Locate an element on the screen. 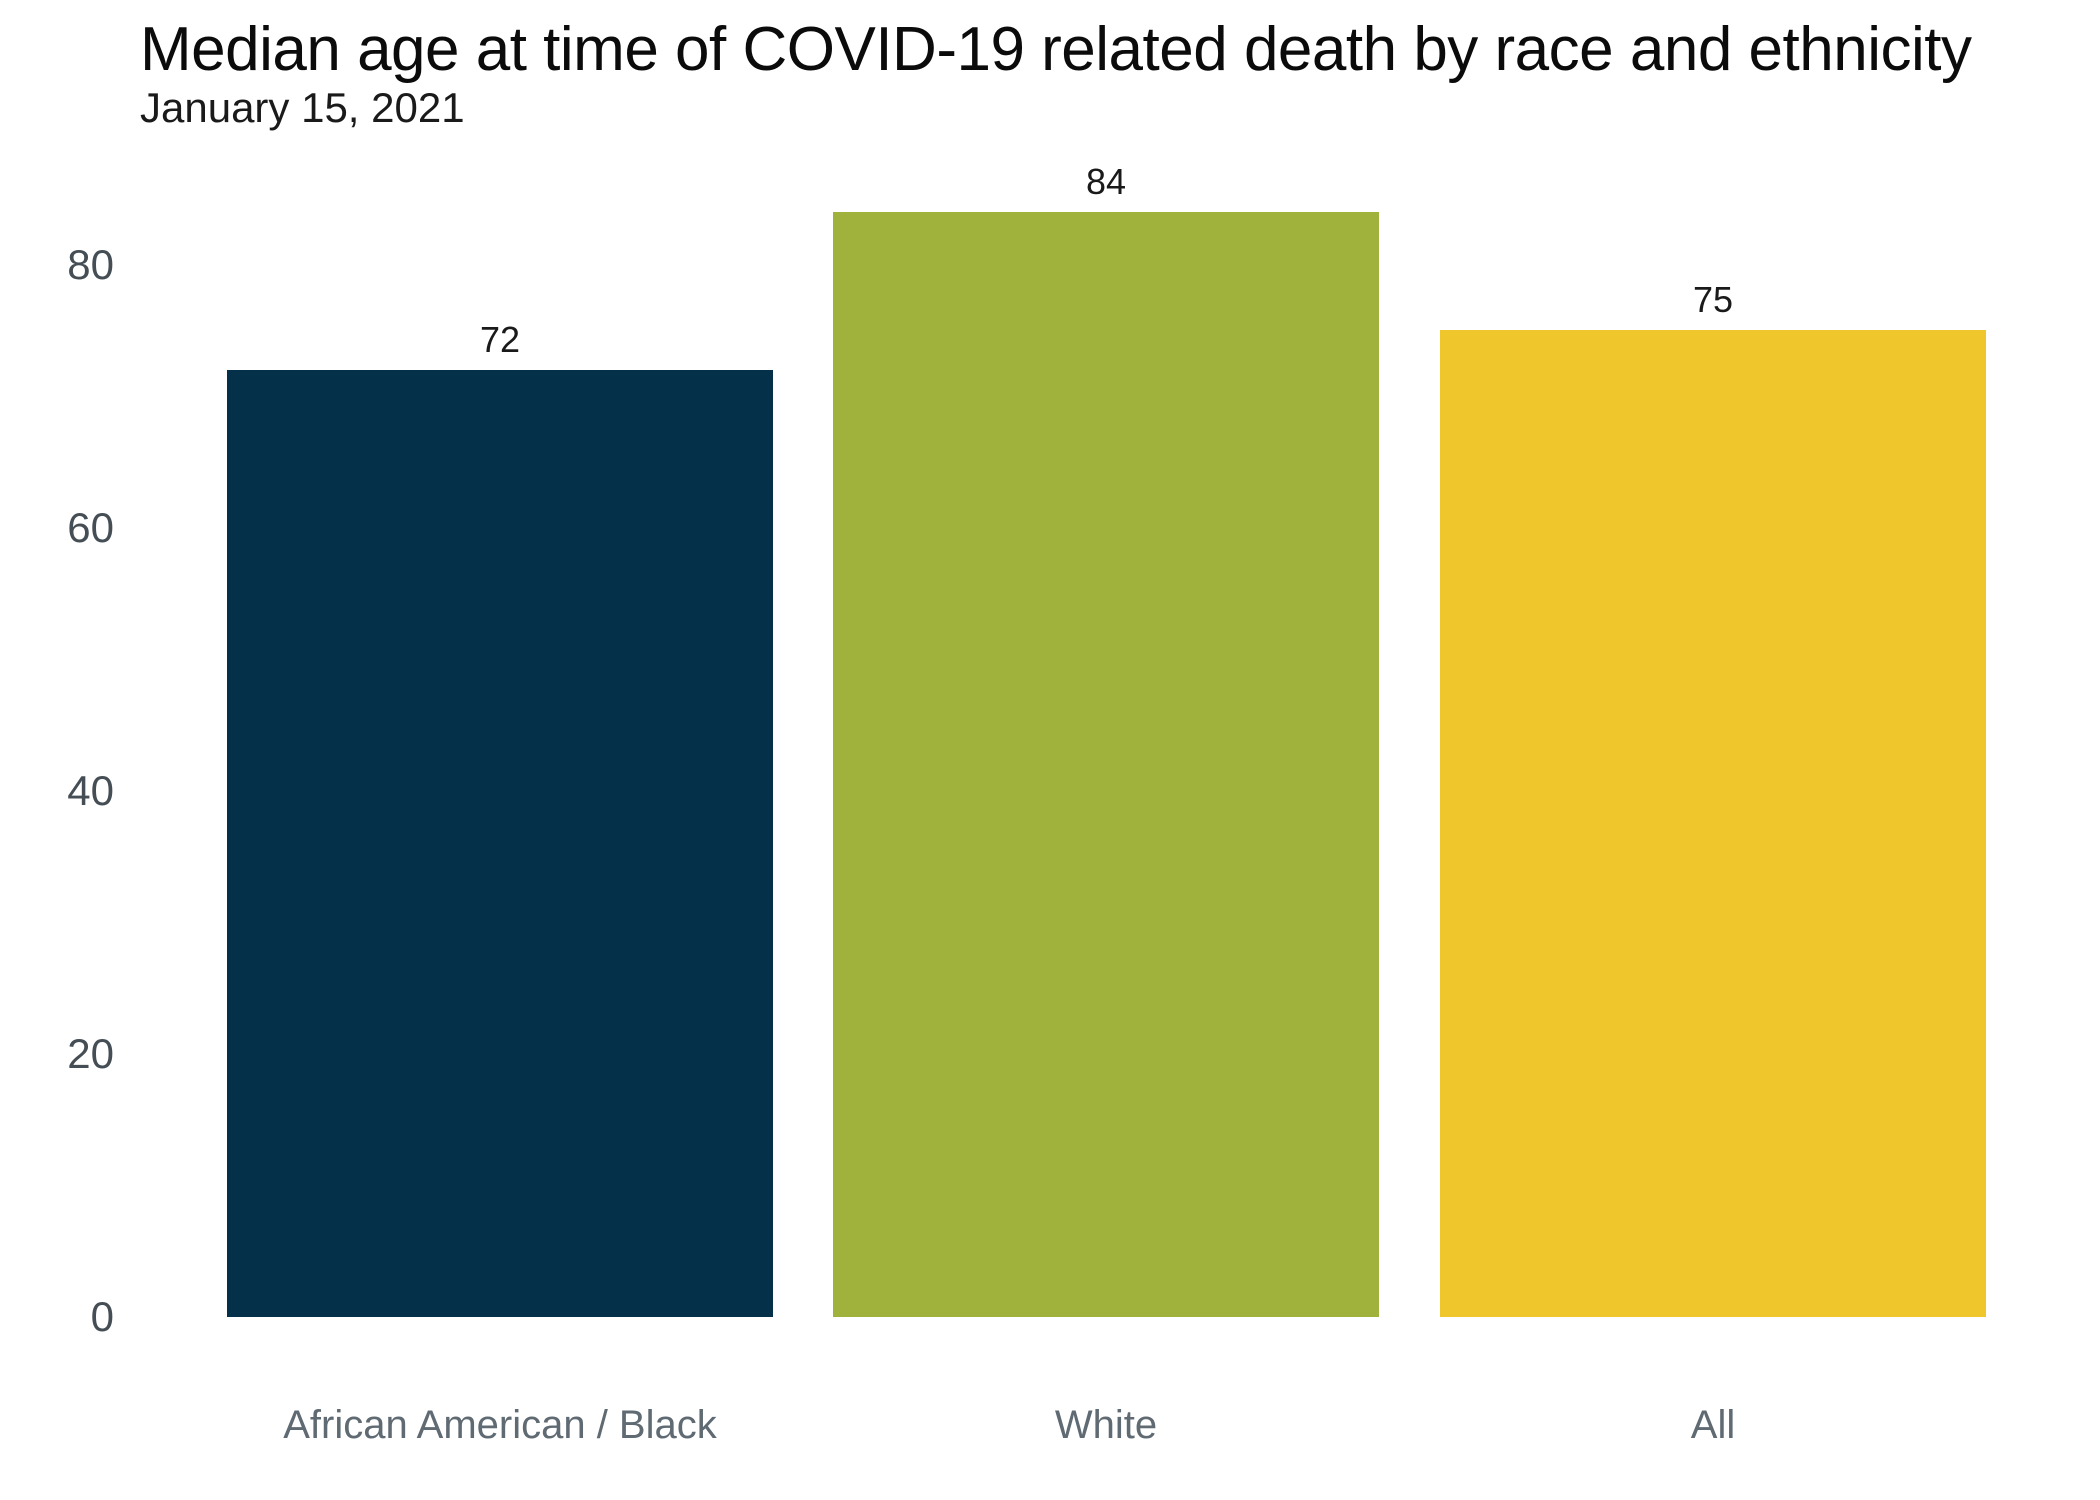 This screenshot has width=2100, height=1500. y-axis-tick-label: 20 is located at coordinates (90, 1053).